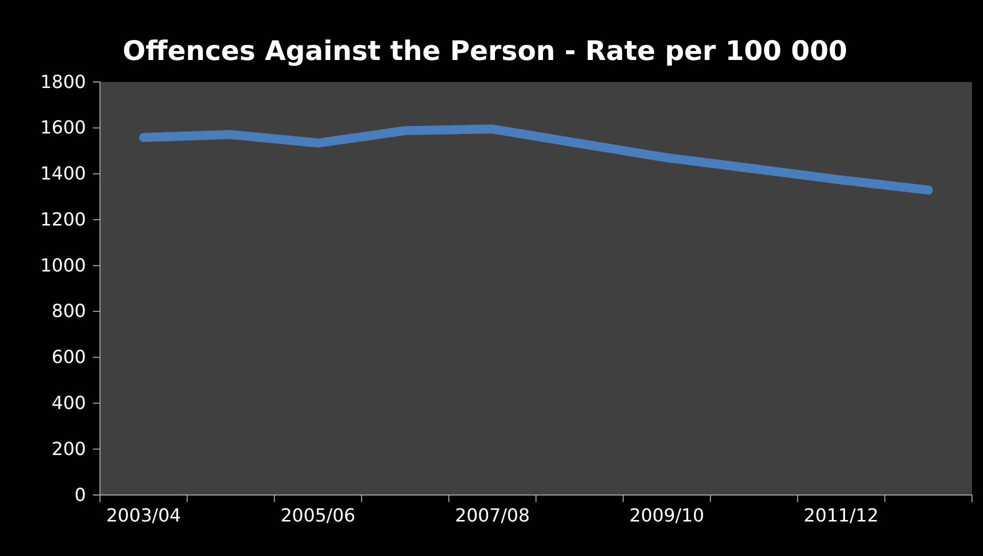 The height and width of the screenshot is (556, 983). Describe the element at coordinates (318, 515) in the screenshot. I see `x-tick-label: 2005/06` at that location.